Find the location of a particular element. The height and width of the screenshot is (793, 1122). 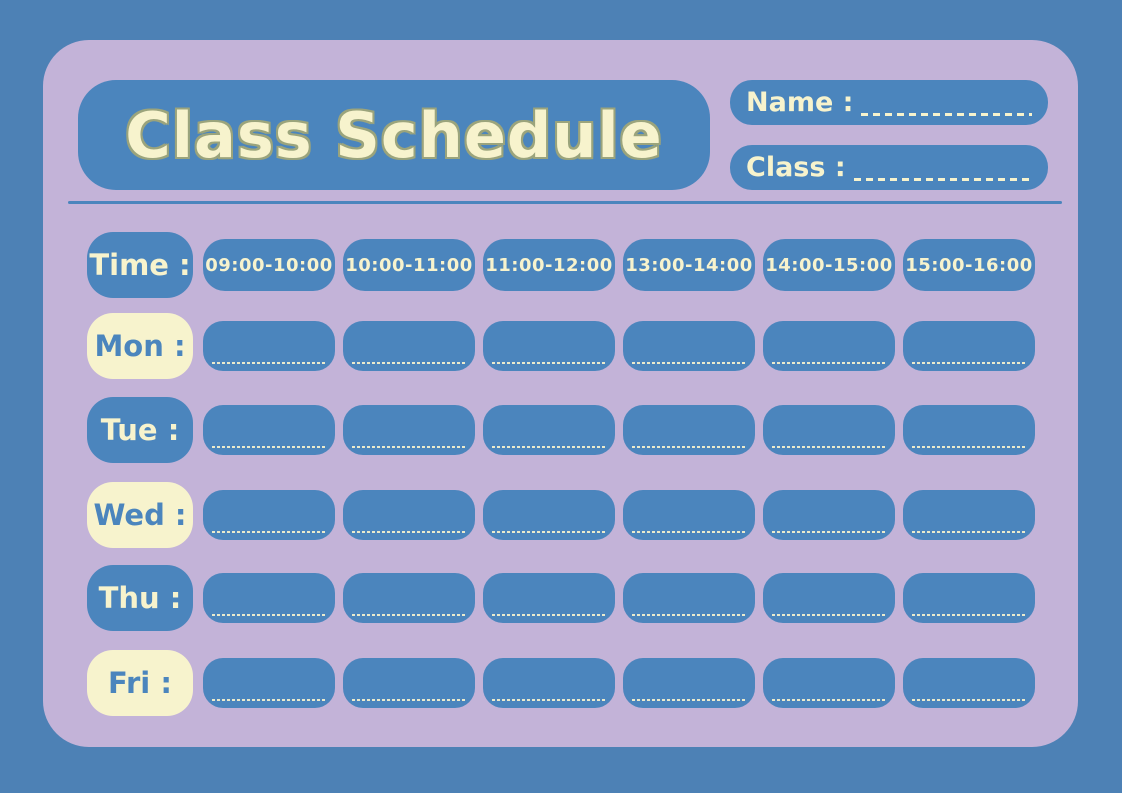

cell-list-thu is located at coordinates (619, 598).